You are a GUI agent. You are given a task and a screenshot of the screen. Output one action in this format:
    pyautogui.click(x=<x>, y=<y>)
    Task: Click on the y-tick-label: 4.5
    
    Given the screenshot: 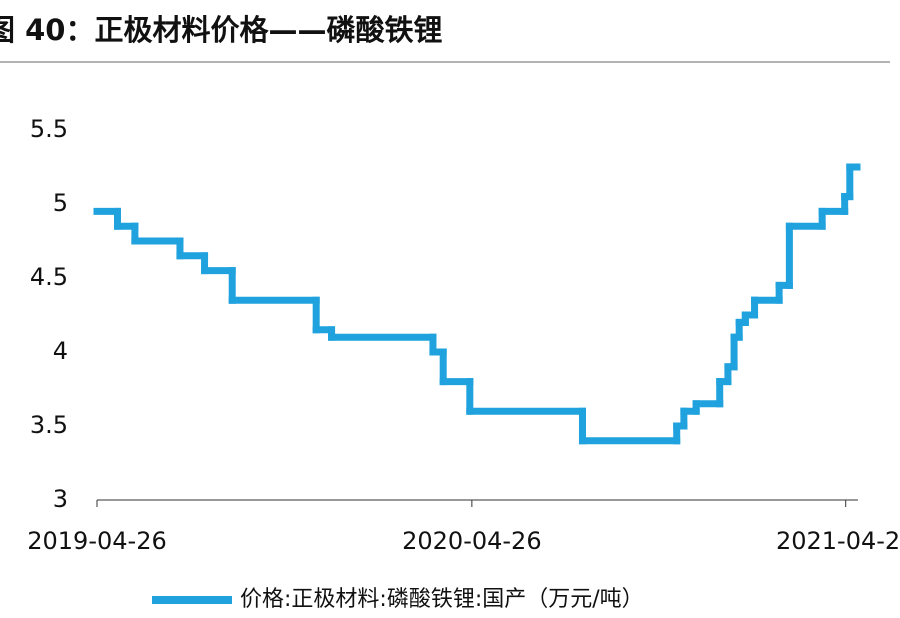 What is the action you would take?
    pyautogui.click(x=49, y=277)
    